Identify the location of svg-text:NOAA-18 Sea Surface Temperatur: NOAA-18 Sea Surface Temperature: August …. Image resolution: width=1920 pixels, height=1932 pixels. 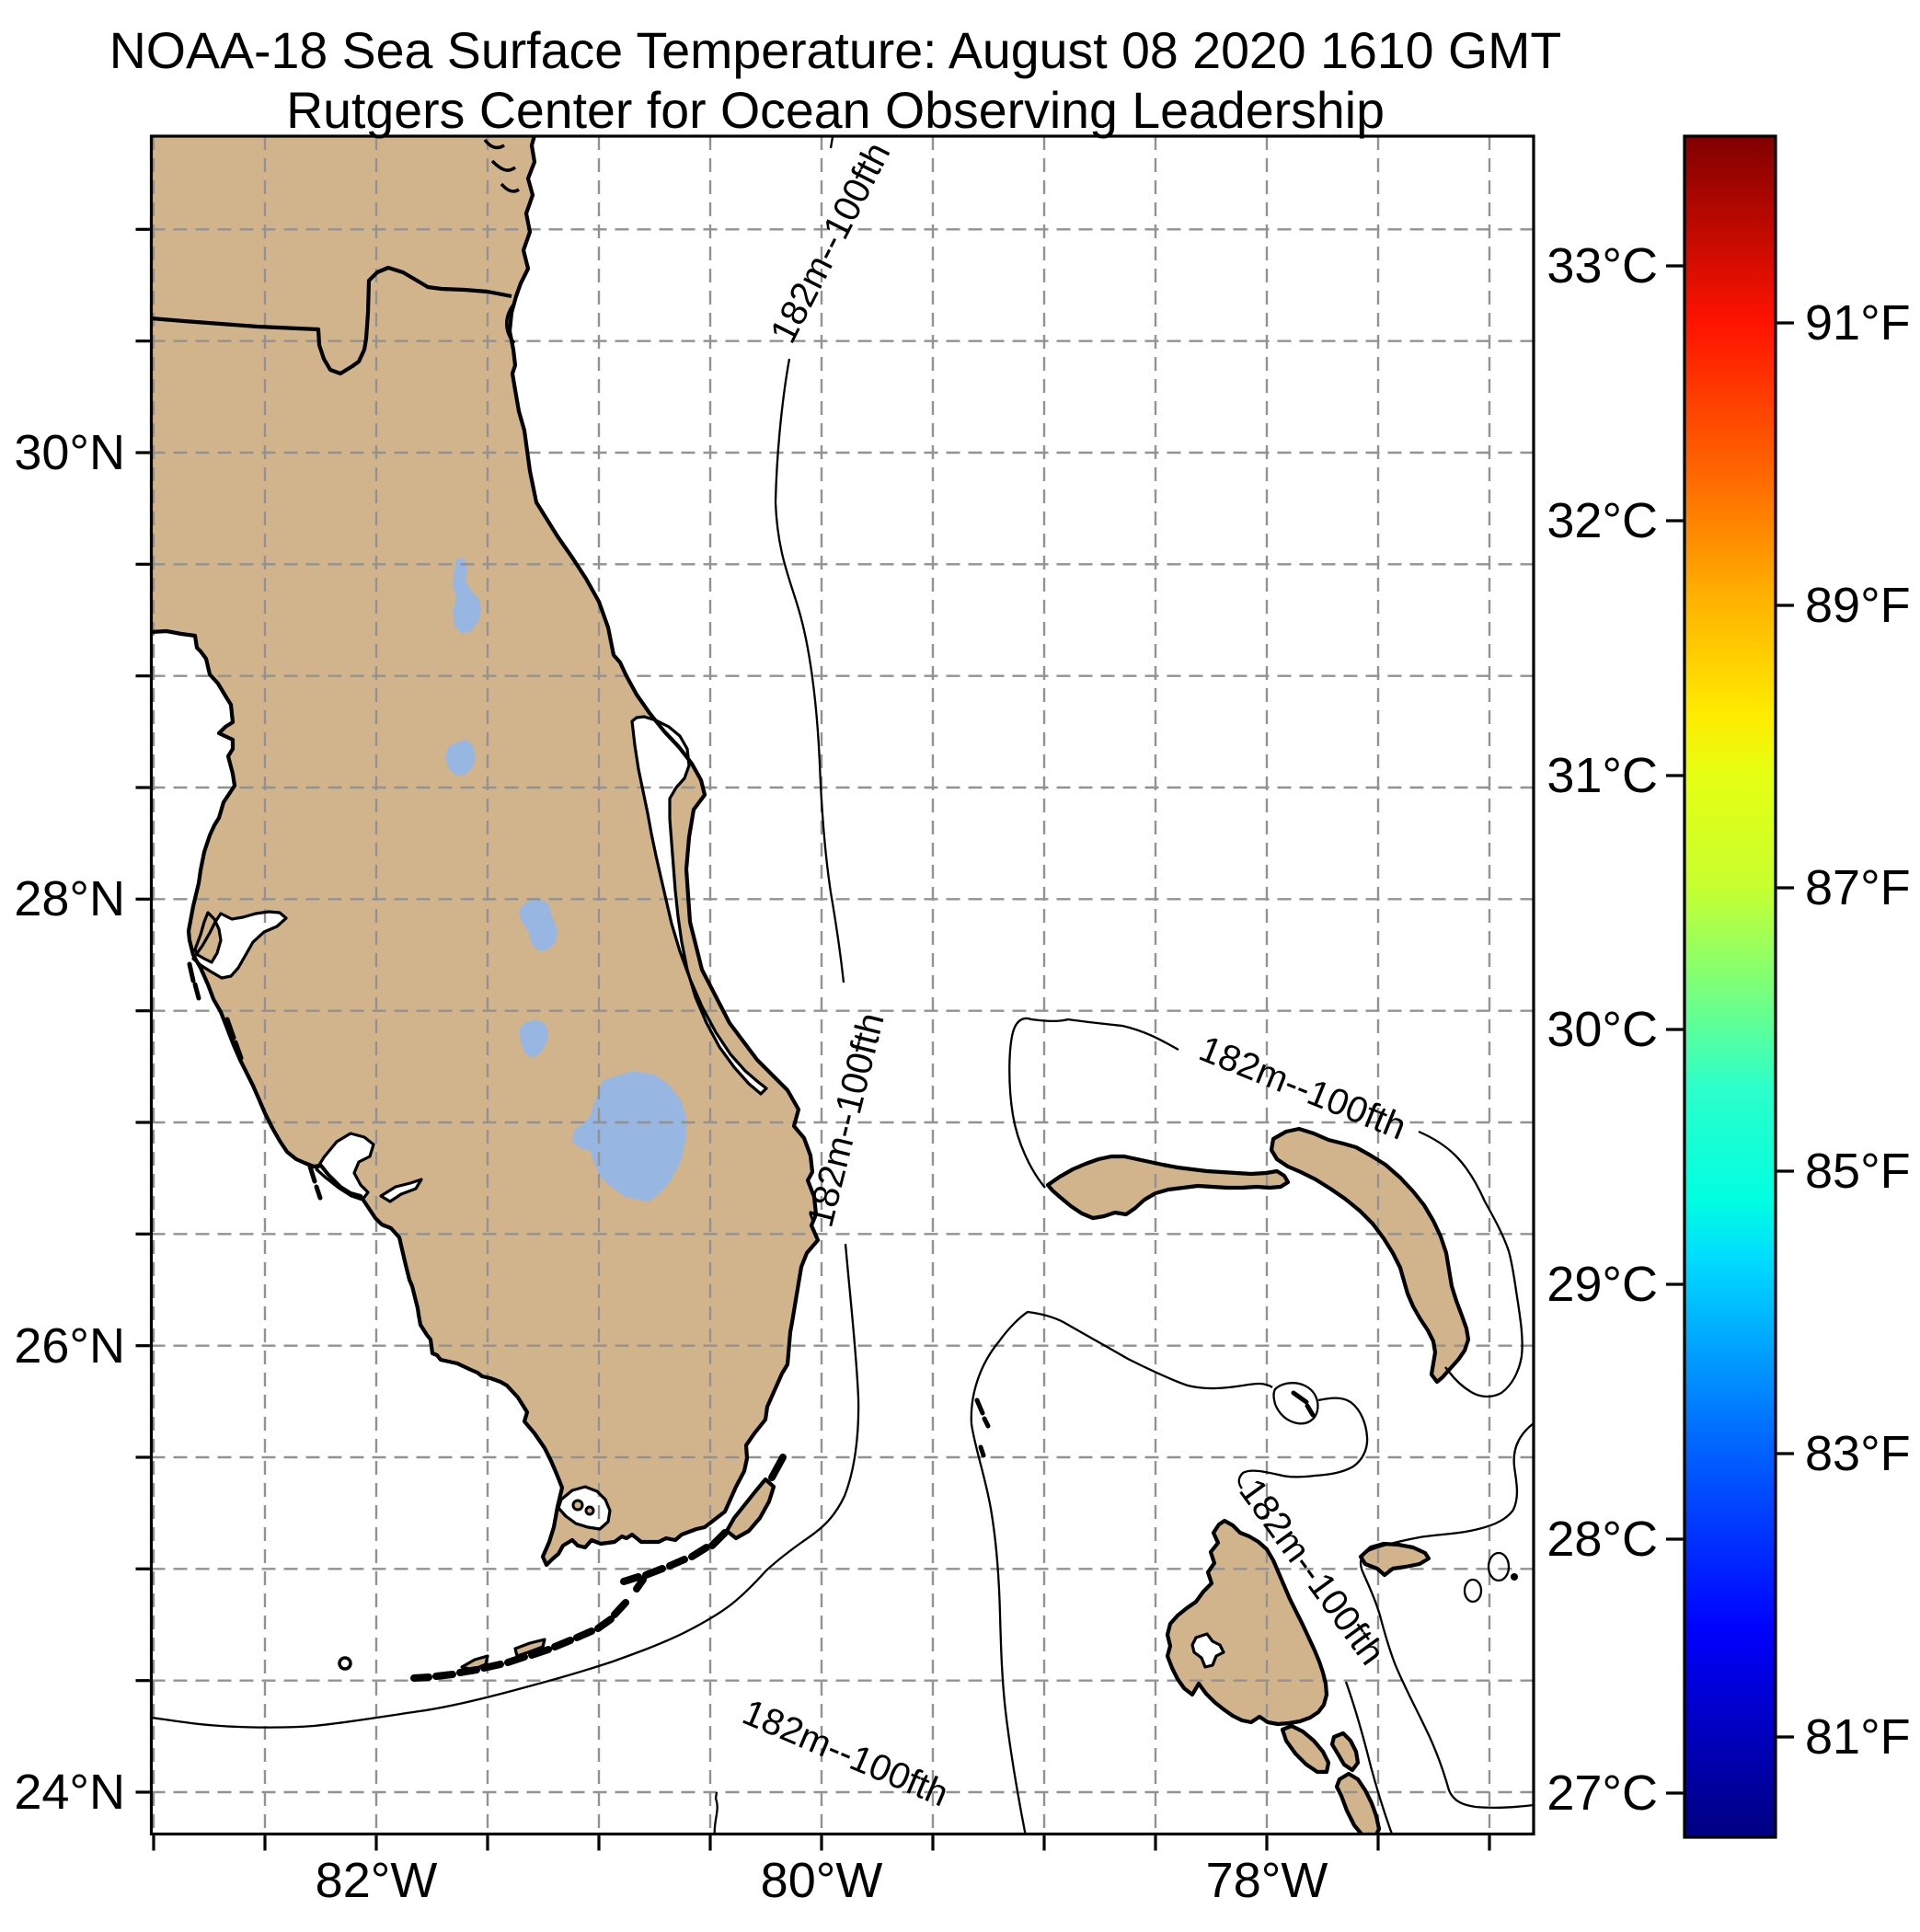
(835, 50).